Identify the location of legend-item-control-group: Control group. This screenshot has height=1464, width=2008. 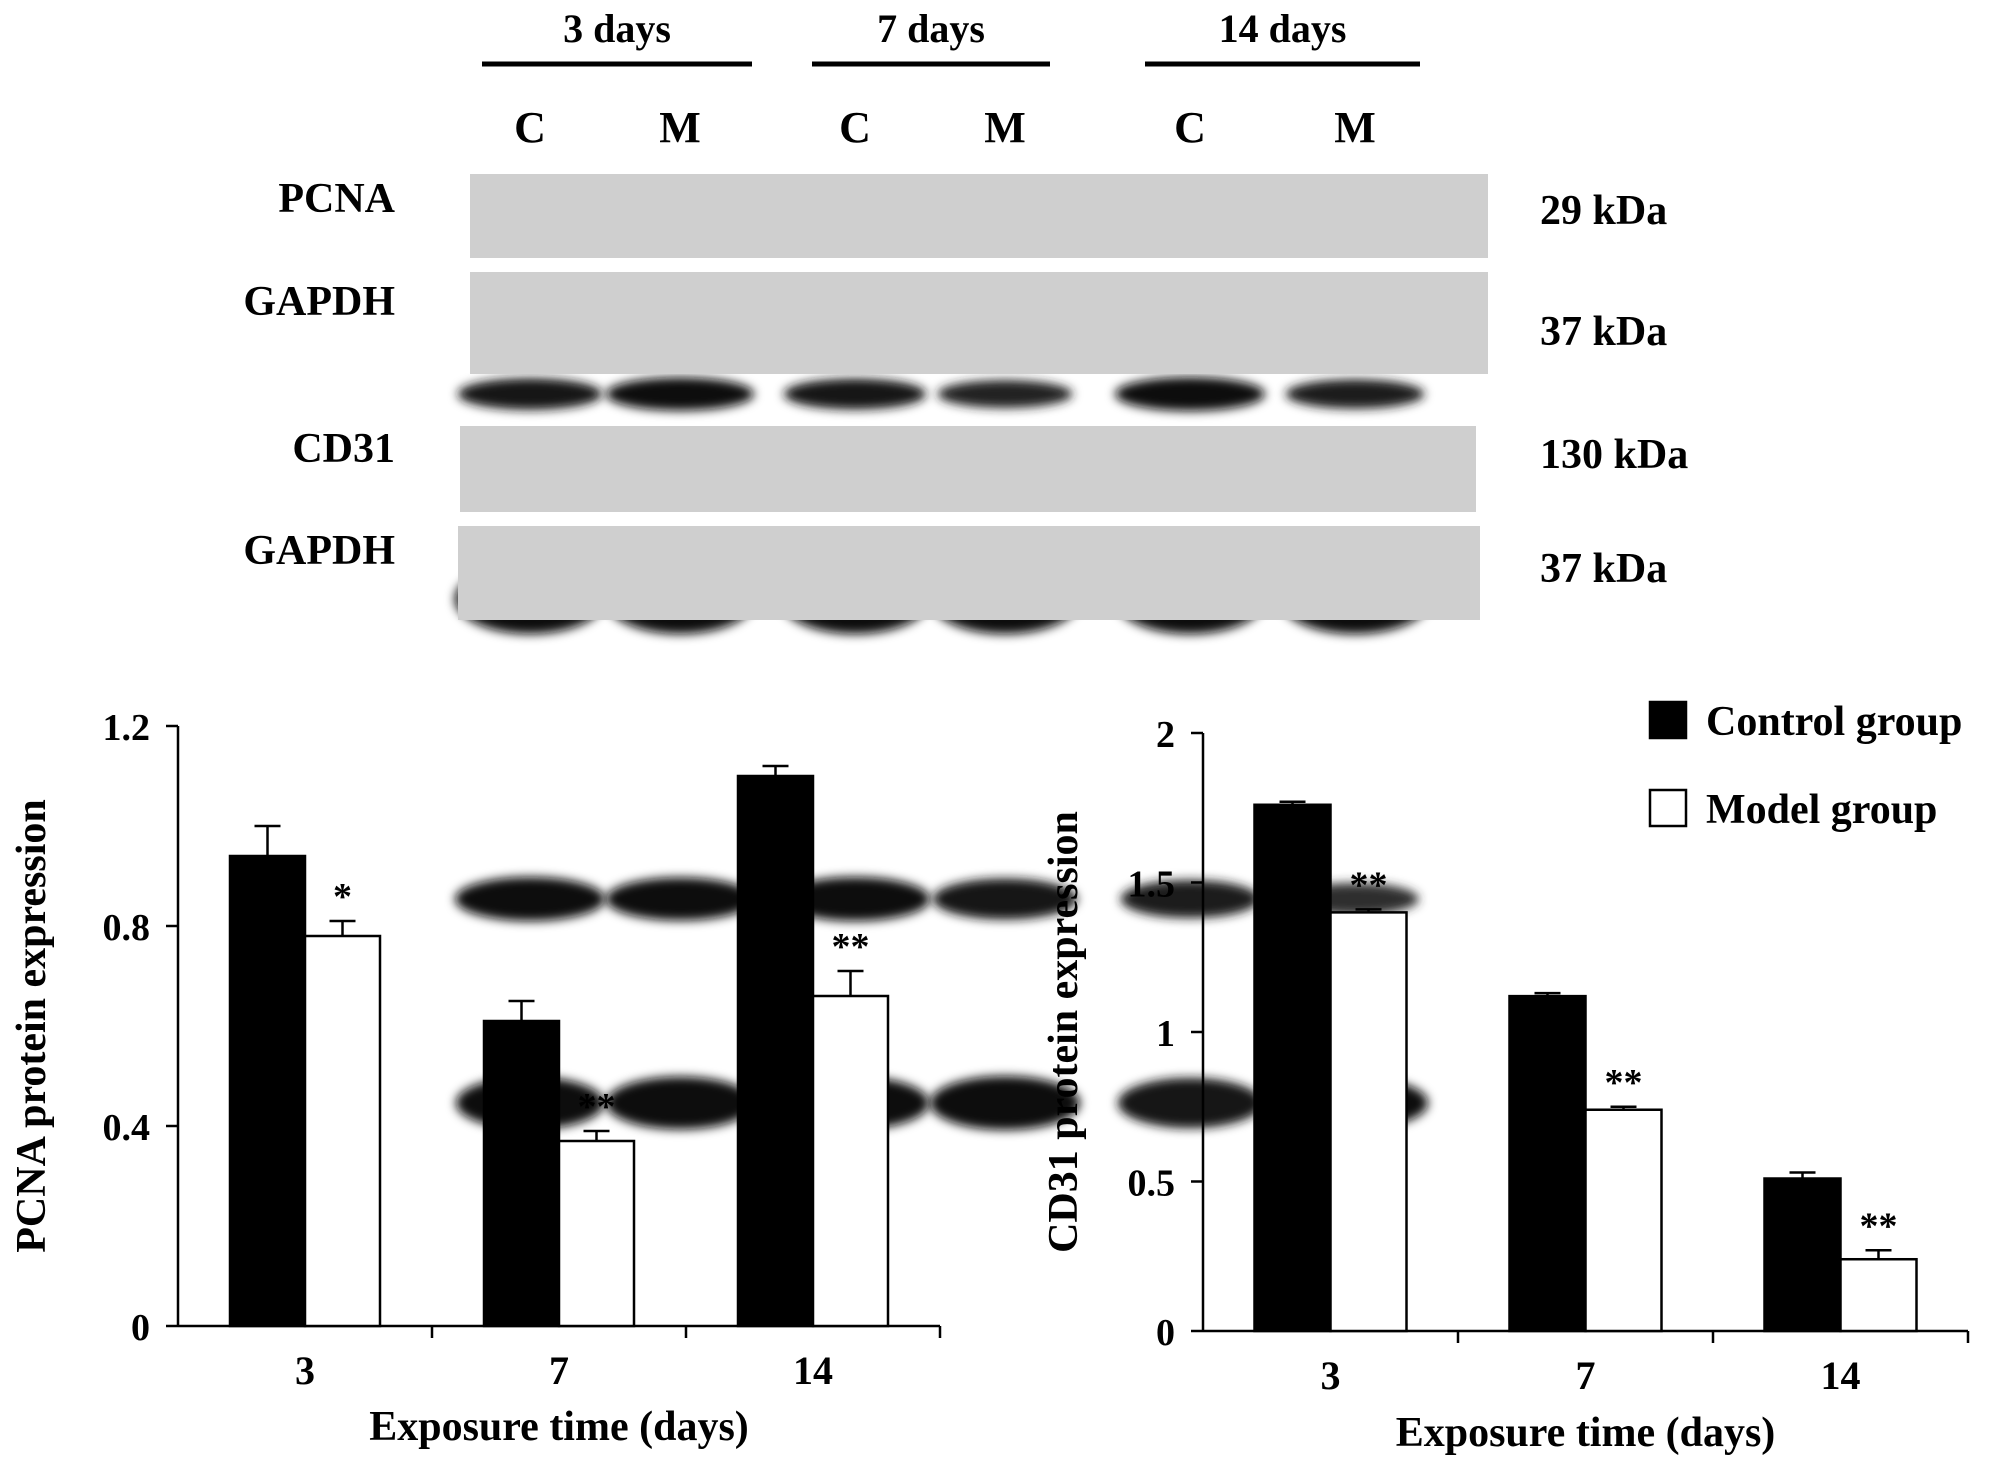
(1805, 722).